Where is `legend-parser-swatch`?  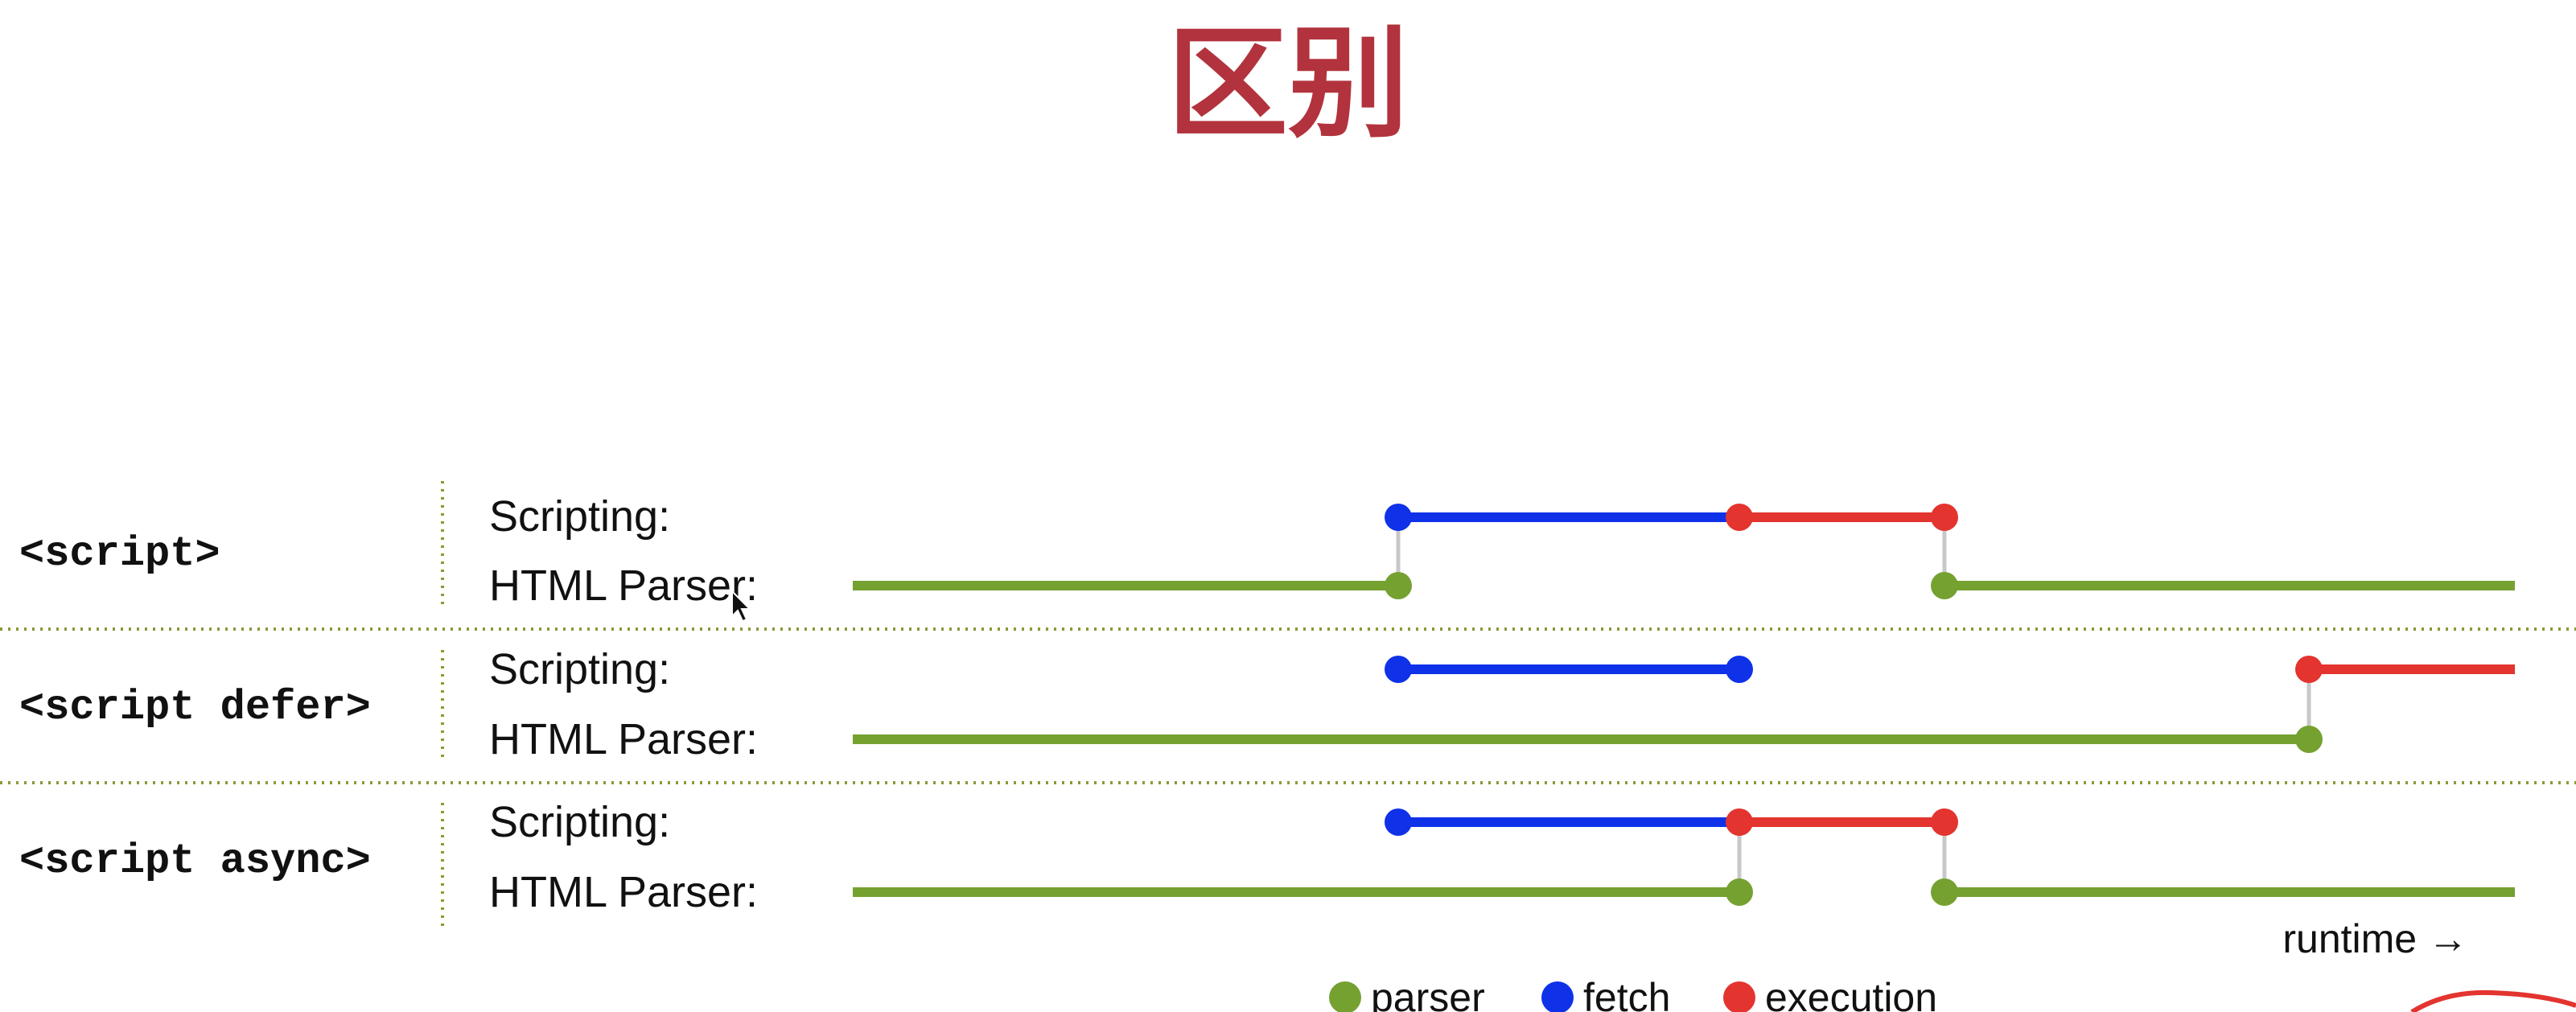 legend-parser-swatch is located at coordinates (1345, 996).